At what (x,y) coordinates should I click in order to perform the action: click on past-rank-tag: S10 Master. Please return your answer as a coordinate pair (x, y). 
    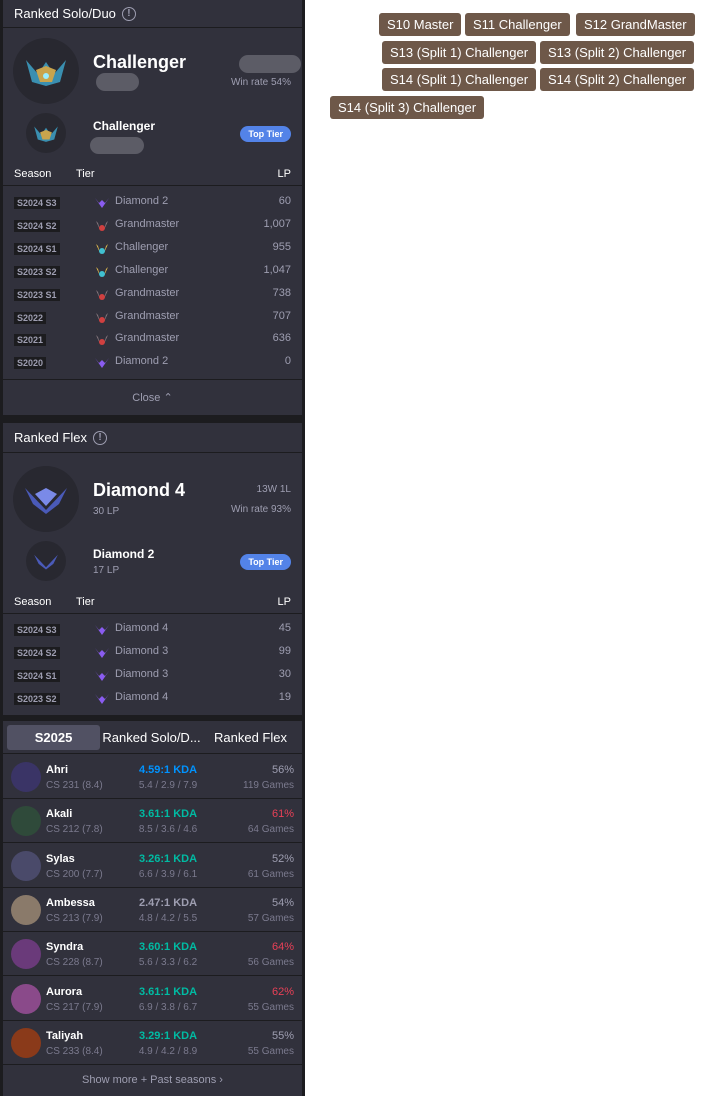
    Looking at the image, I should click on (420, 24).